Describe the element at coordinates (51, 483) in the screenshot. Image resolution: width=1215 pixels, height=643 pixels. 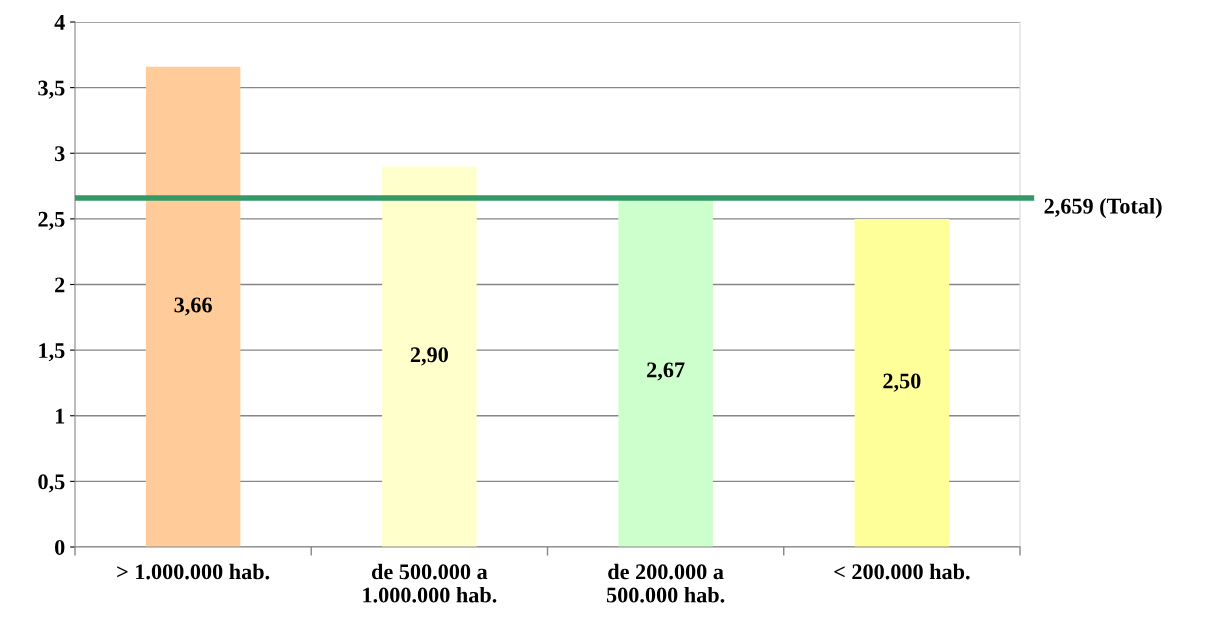
I see `y-tick-label: 0,5` at that location.